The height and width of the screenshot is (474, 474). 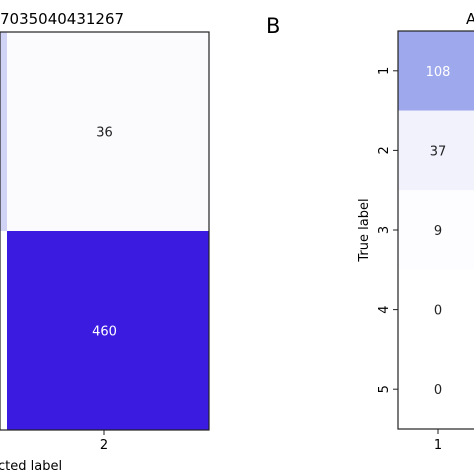 What do you see at coordinates (31, 466) in the screenshot?
I see `panel-a-x-axis-label: cted label` at bounding box center [31, 466].